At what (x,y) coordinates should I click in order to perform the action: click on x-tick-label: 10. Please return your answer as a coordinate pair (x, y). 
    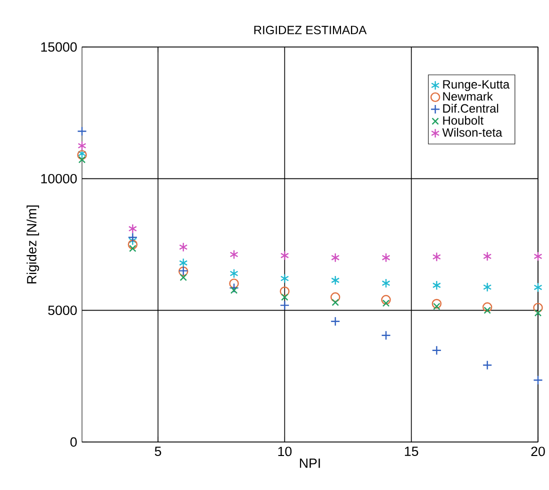
    Looking at the image, I should click on (285, 451).